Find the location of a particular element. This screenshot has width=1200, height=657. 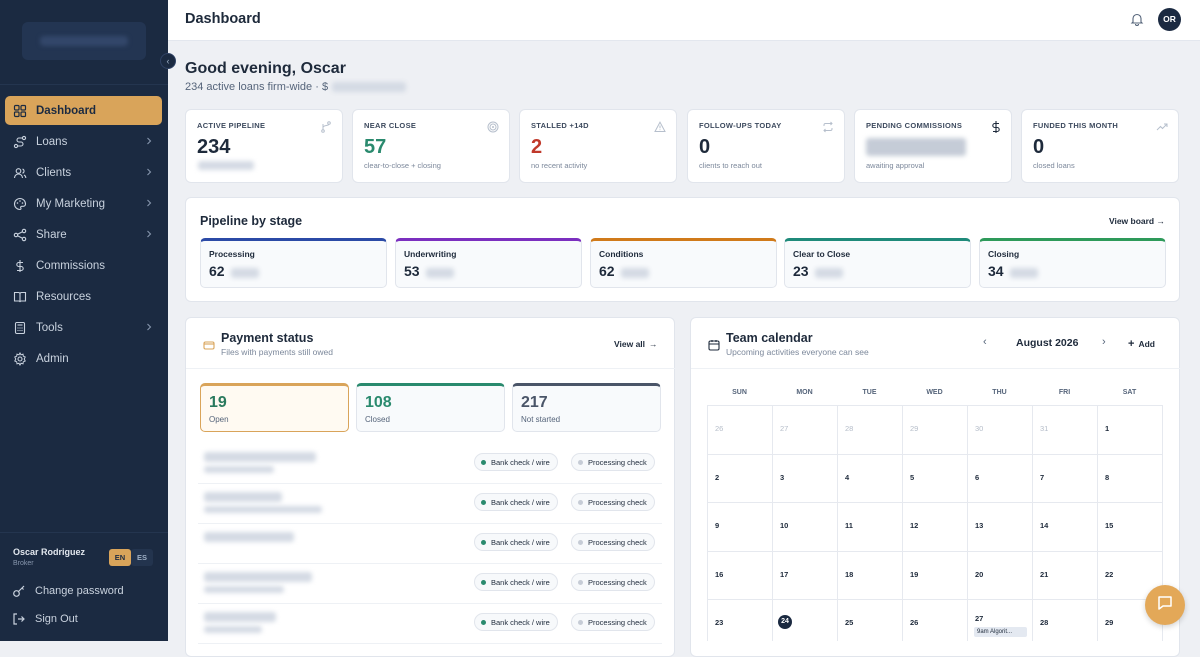

calendar-day: 30 is located at coordinates (1000, 430).